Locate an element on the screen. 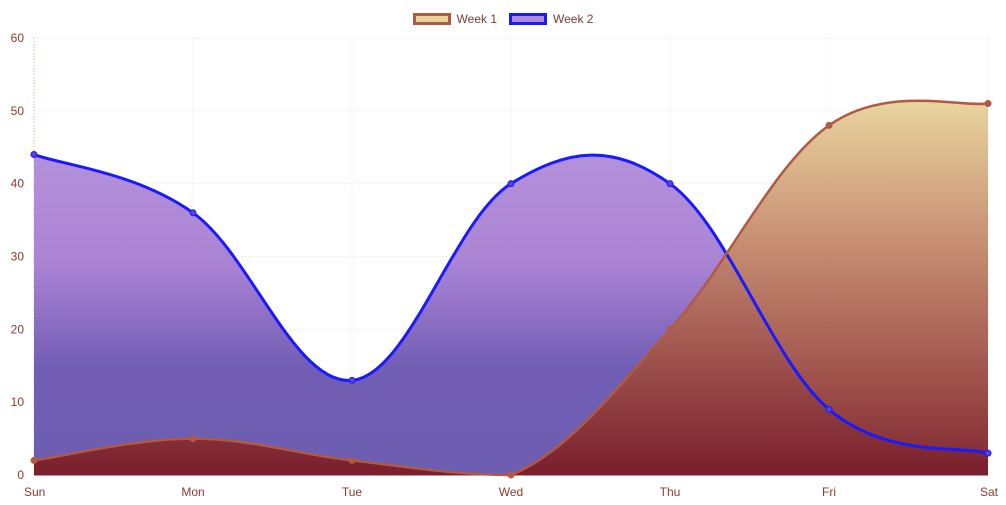 This screenshot has height=505, width=1006. x-tick-label: Fri is located at coordinates (829, 492).